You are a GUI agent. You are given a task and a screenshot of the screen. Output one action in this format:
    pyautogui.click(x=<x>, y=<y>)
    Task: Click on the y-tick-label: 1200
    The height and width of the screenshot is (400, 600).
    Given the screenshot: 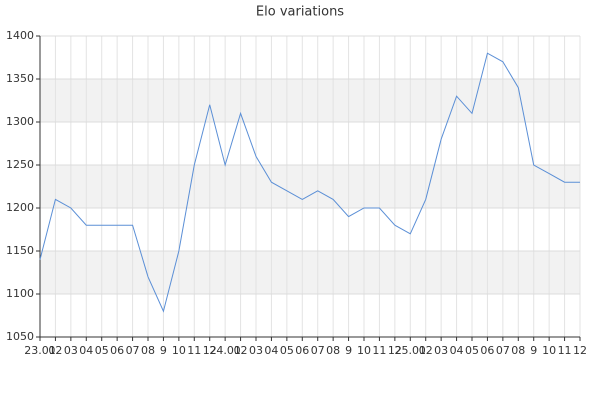 What is the action you would take?
    pyautogui.click(x=20, y=207)
    